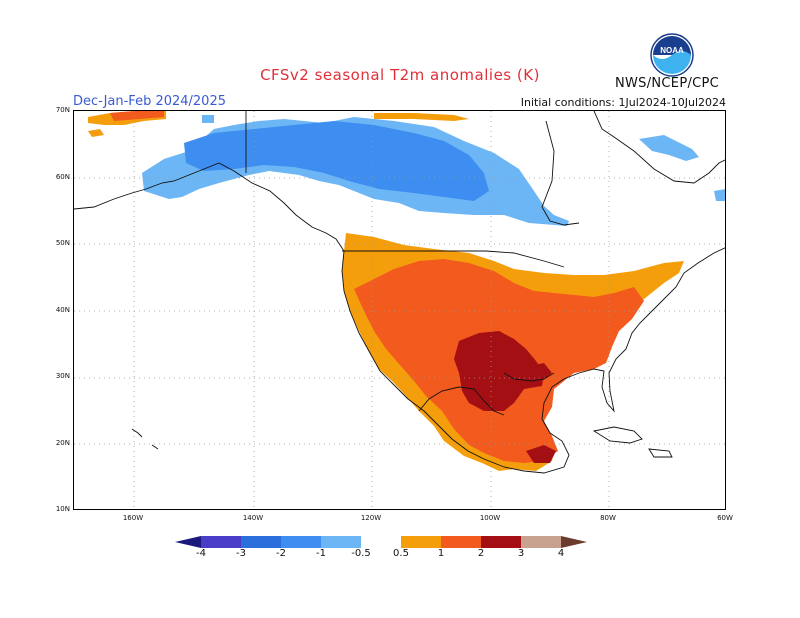 The height and width of the screenshot is (618, 800). Describe the element at coordinates (336, 161) in the screenshot. I see `anomaly-blue-central-canada` at that location.